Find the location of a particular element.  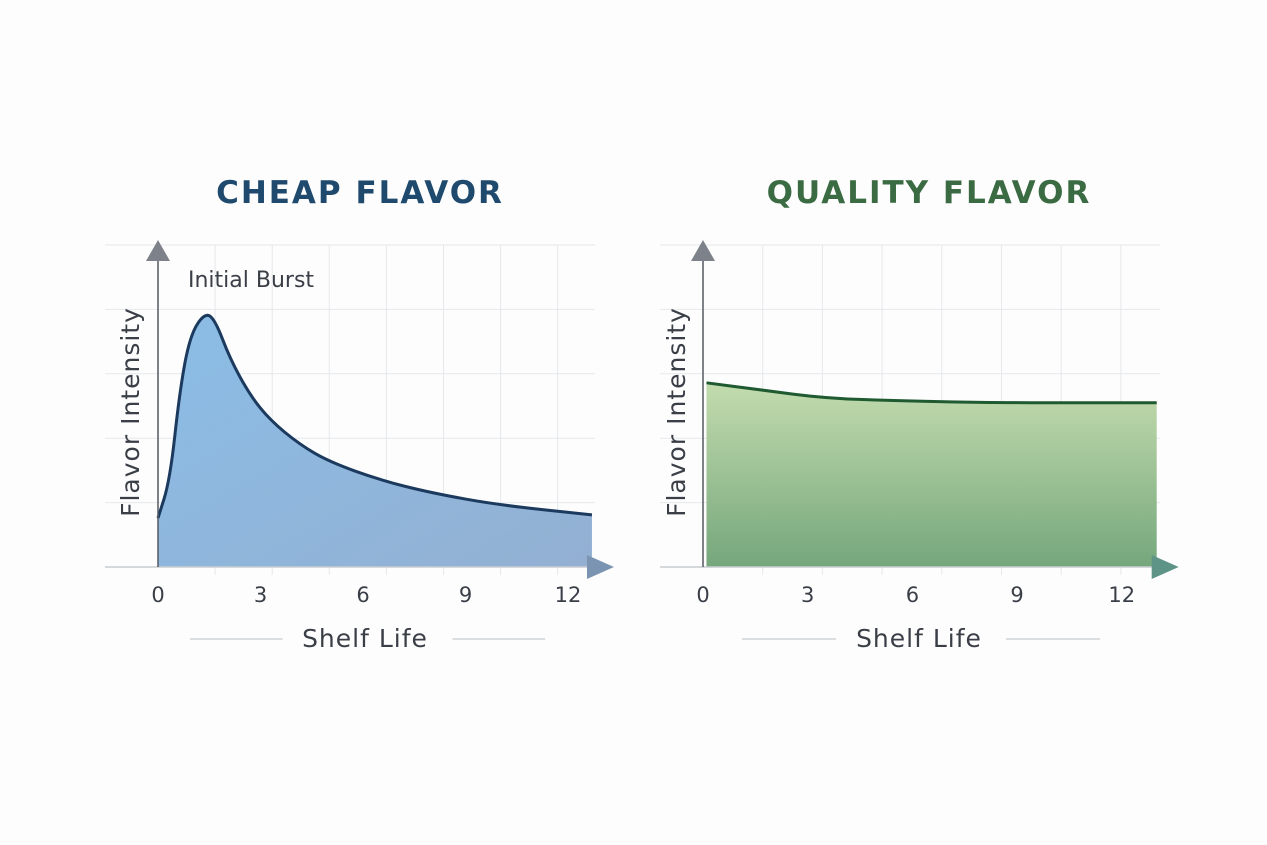

chart-title: CHEAP FLAVOR is located at coordinates (360, 193).